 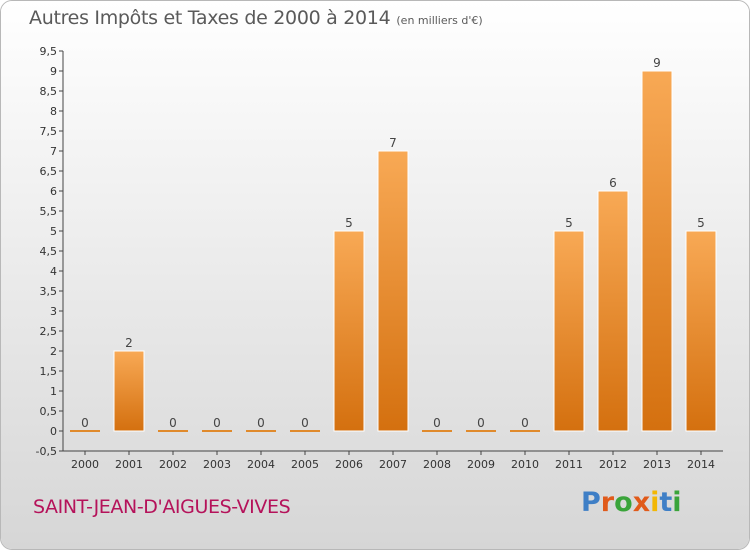 I want to click on y-tick-label: 4,5, so click(x=49, y=251).